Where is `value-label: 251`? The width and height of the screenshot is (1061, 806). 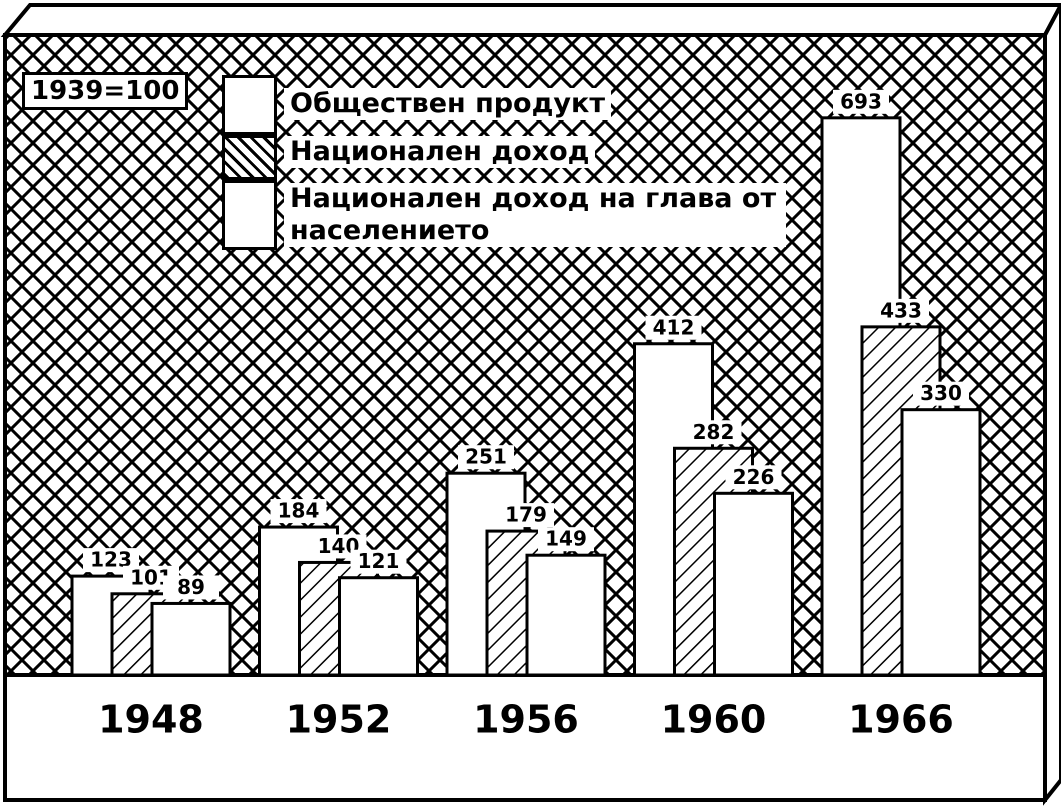
value-label: 251 is located at coordinates (486, 457).